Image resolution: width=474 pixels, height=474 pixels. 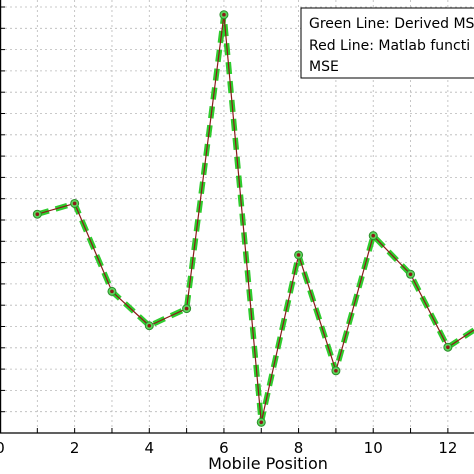 I want to click on x-tick-label: 12, so click(x=447, y=448).